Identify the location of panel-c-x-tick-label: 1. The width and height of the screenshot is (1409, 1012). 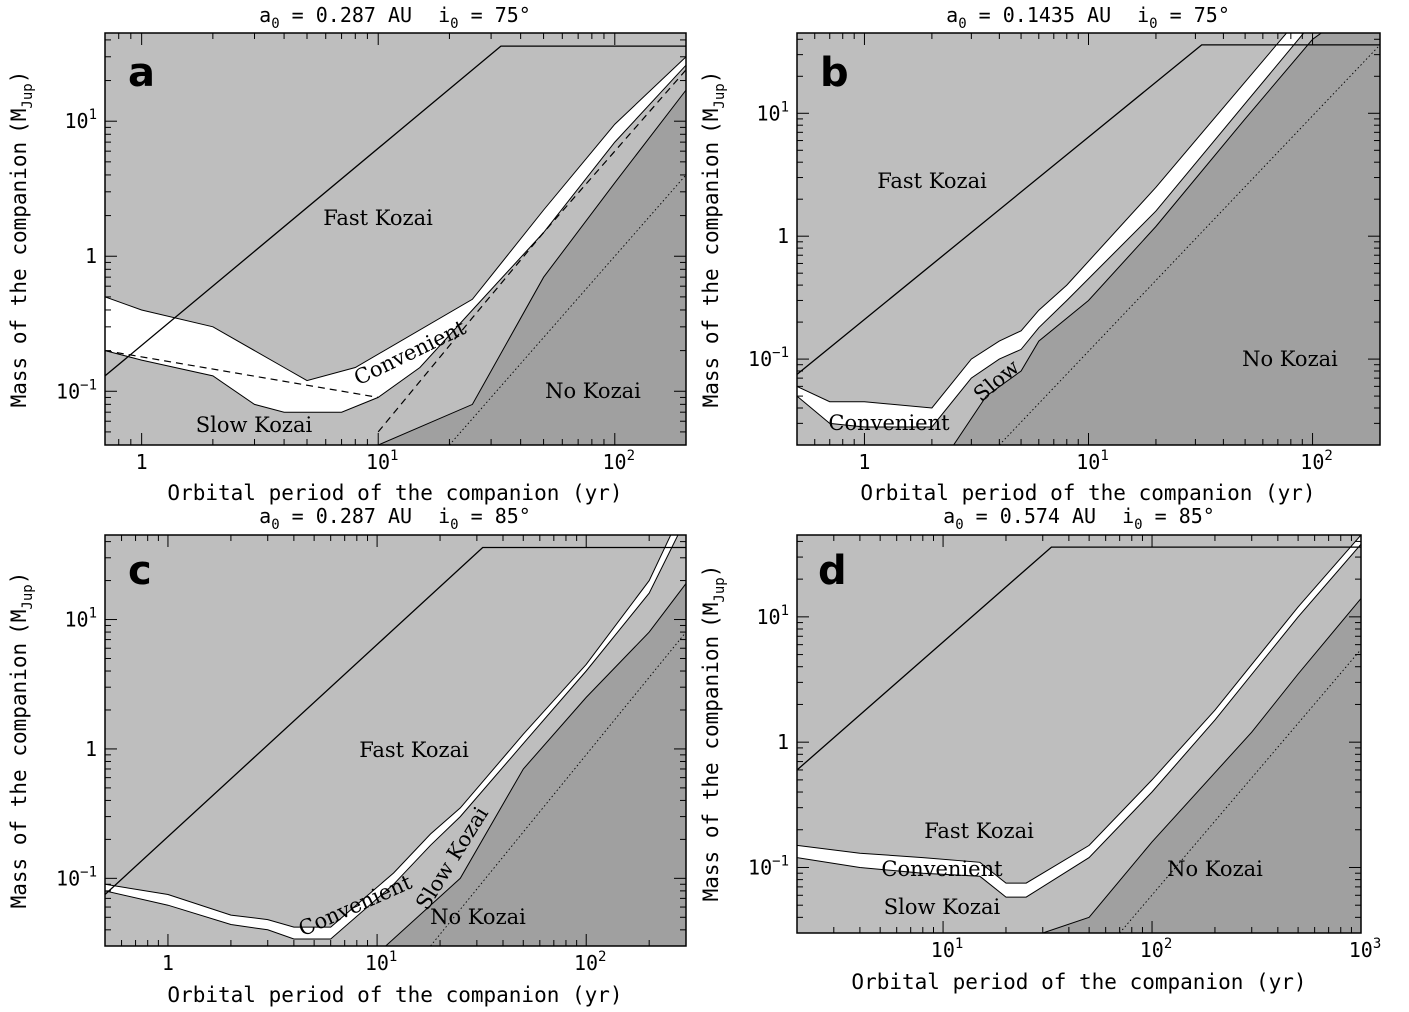
(168, 963).